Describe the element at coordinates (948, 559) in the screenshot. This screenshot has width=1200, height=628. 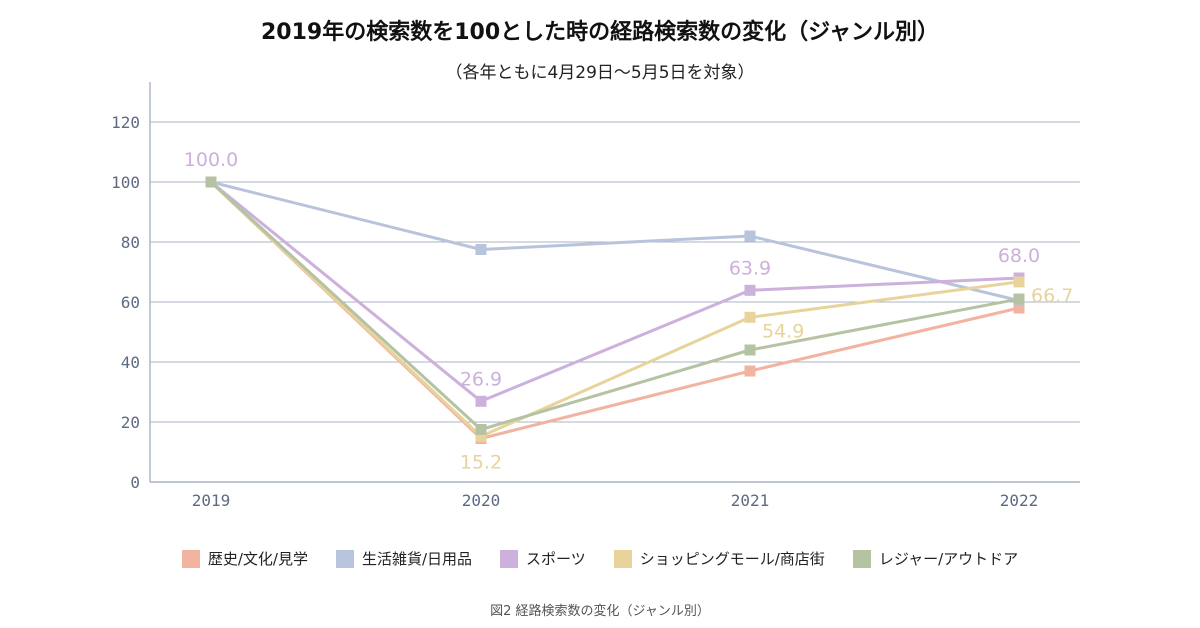
I see `legend-label: レジャー/アウトドア` at that location.